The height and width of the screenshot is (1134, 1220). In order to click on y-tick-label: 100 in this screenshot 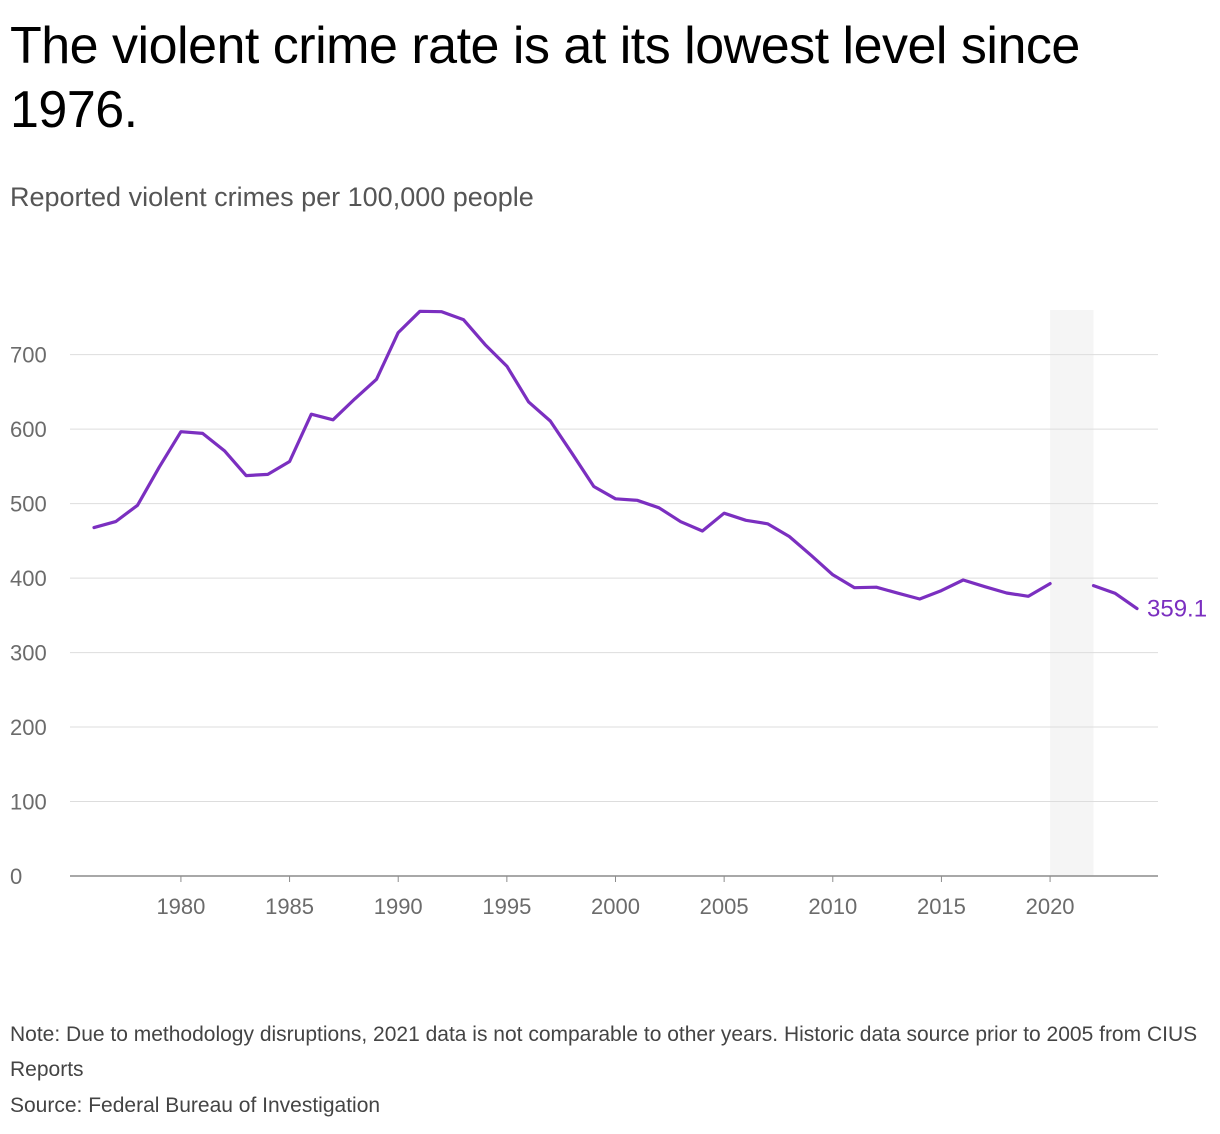, I will do `click(28, 802)`.